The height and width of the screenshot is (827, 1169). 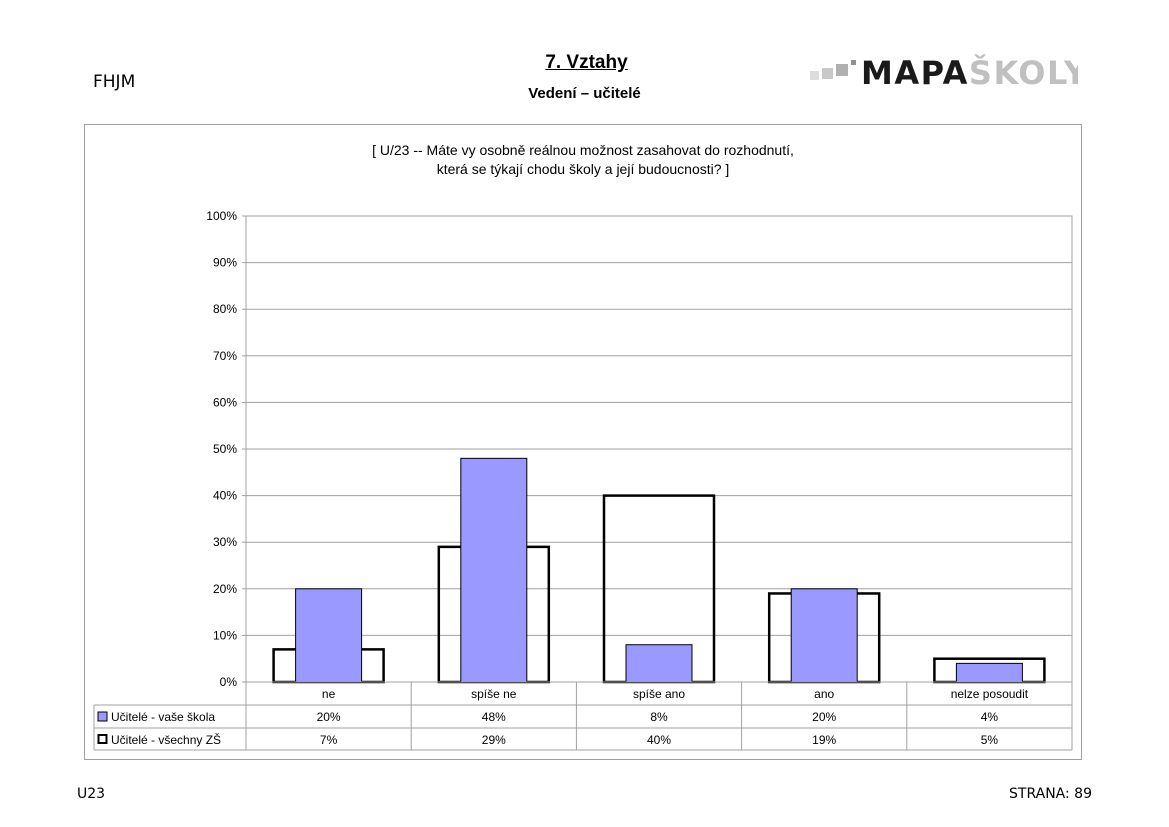 What do you see at coordinates (225, 449) in the screenshot?
I see `y-tick-label: 50%` at bounding box center [225, 449].